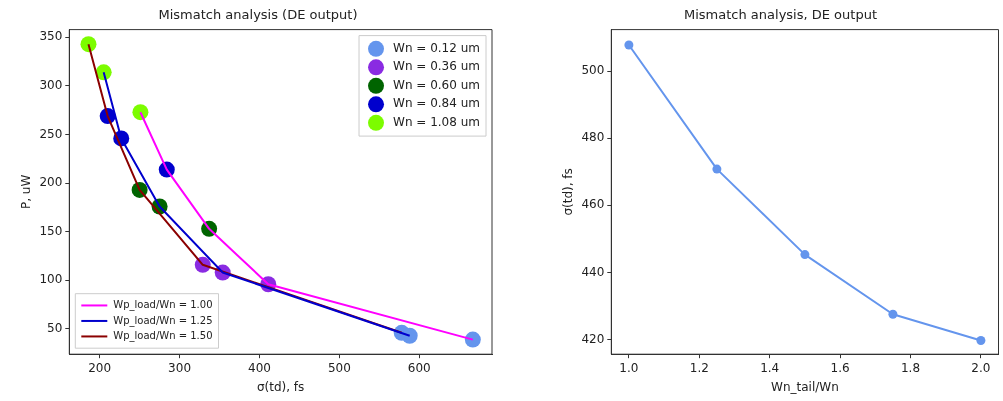  Describe the element at coordinates (163, 336) in the screenshot. I see `legend-label: Wp_load/Wn = 1.50` at that location.